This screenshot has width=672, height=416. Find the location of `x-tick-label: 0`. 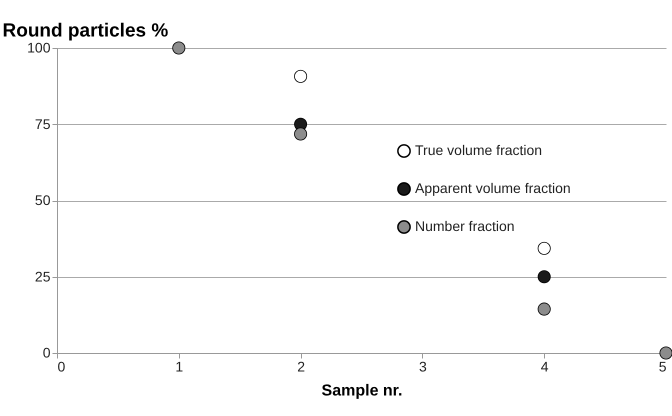

x-tick-label: 0 is located at coordinates (62, 366).